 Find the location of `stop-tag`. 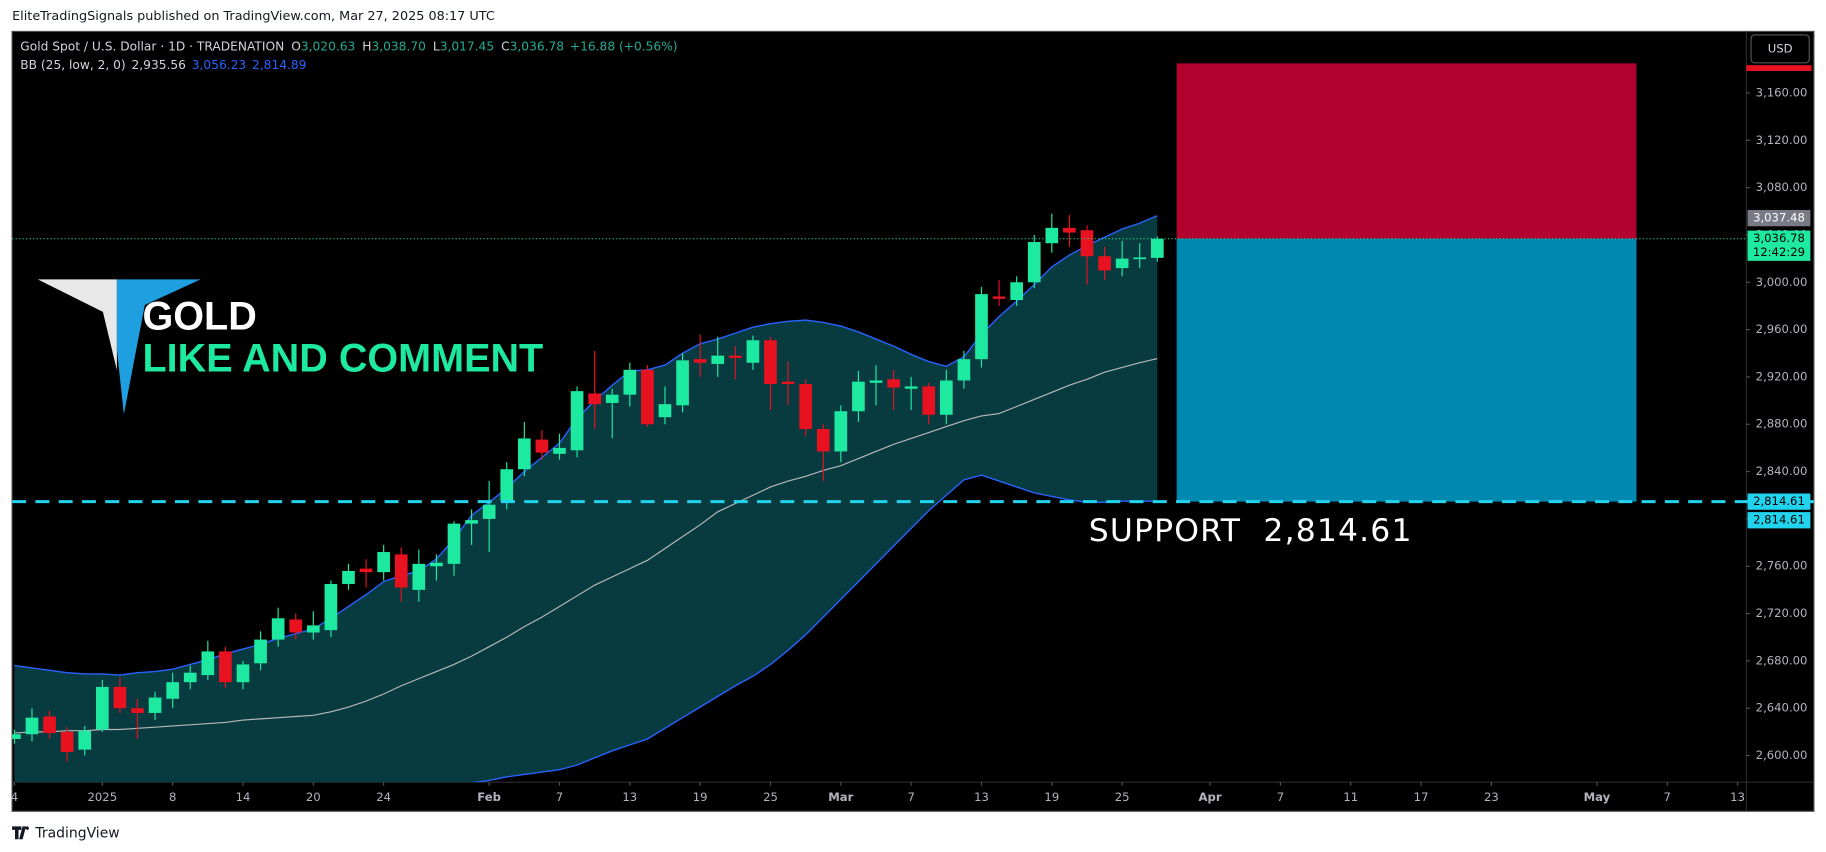

stop-tag is located at coordinates (1779, 68).